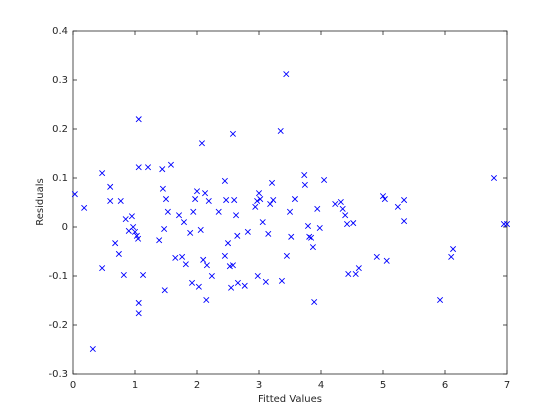 This screenshot has height=420, width=560. Describe the element at coordinates (60, 80) in the screenshot. I see `y-tick-label: 0.3` at that location.